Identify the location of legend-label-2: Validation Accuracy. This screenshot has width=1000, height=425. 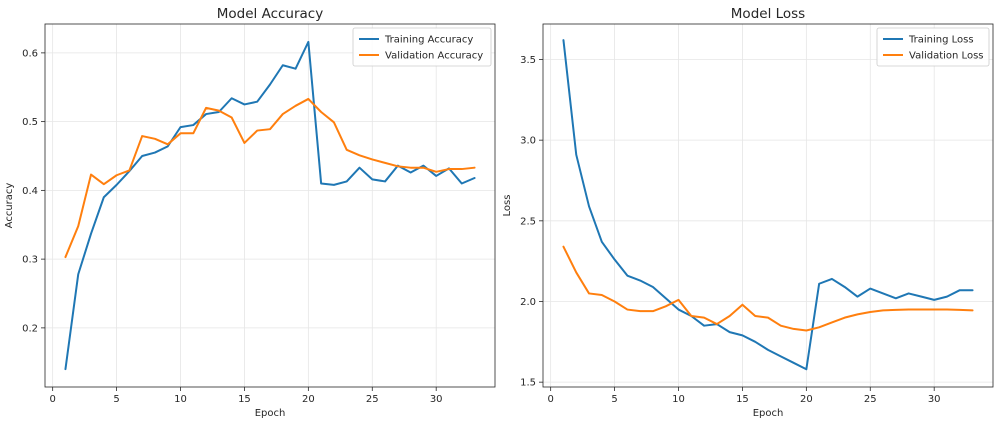
(434, 56).